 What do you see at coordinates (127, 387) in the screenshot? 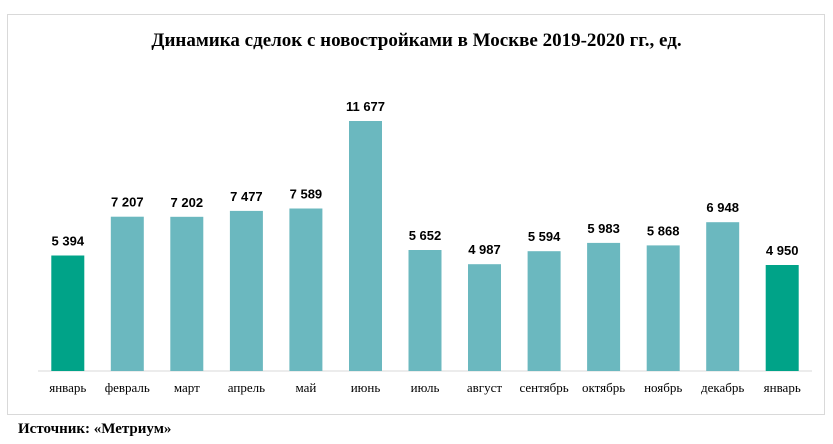
I see `category-label-2: февраль` at bounding box center [127, 387].